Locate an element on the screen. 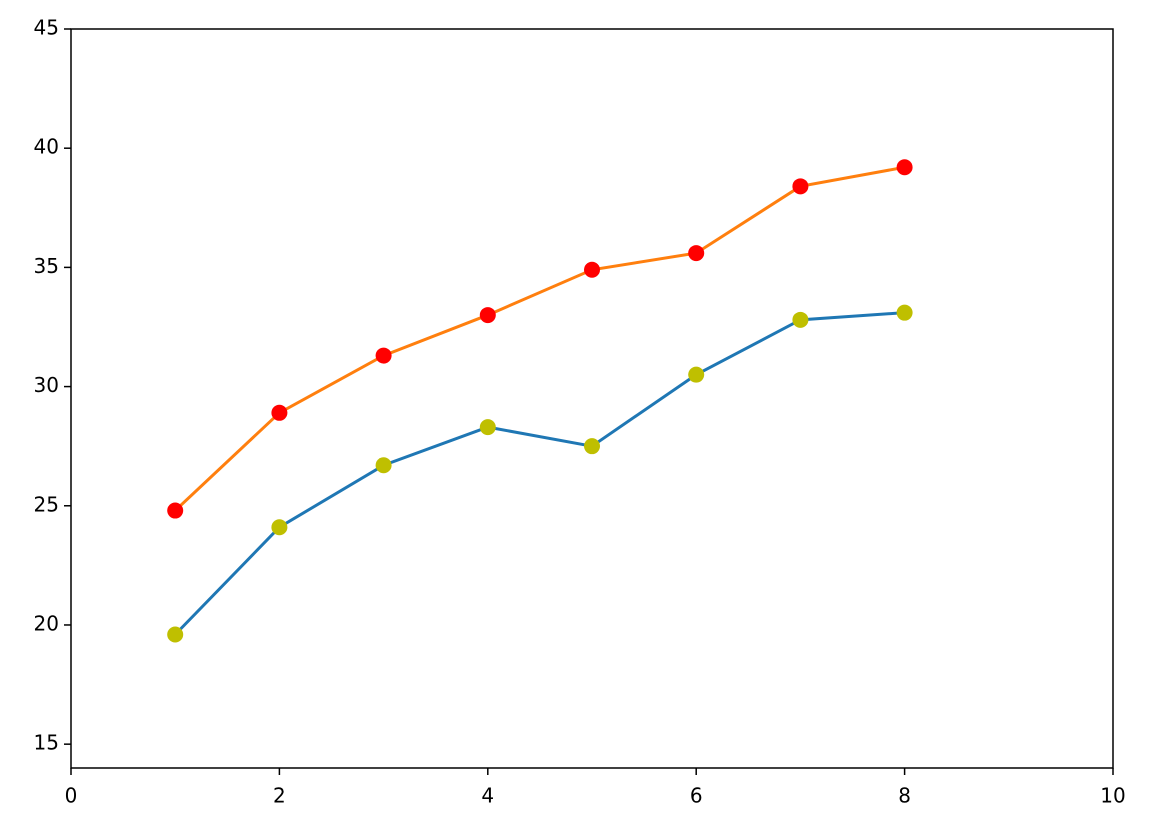 The image size is (1149, 836). x-tick-label: 2 is located at coordinates (279, 796).